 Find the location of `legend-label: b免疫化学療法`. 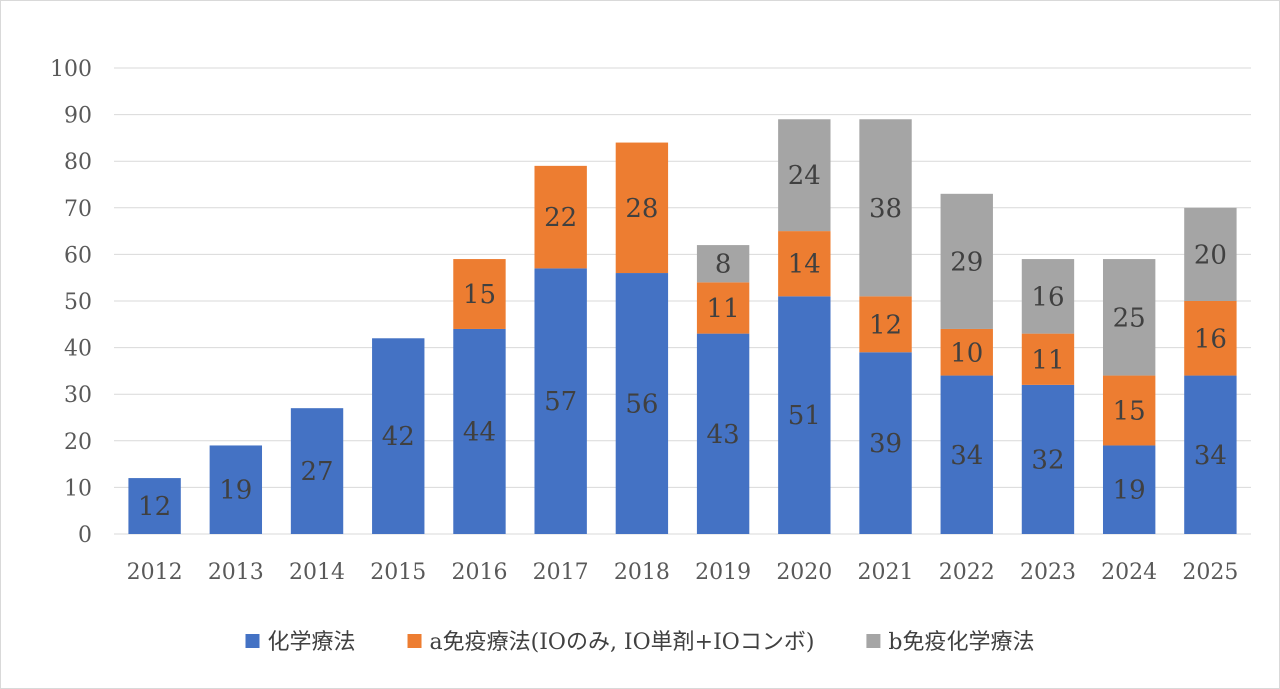

legend-label: b免疫化学療法 is located at coordinates (961, 642).